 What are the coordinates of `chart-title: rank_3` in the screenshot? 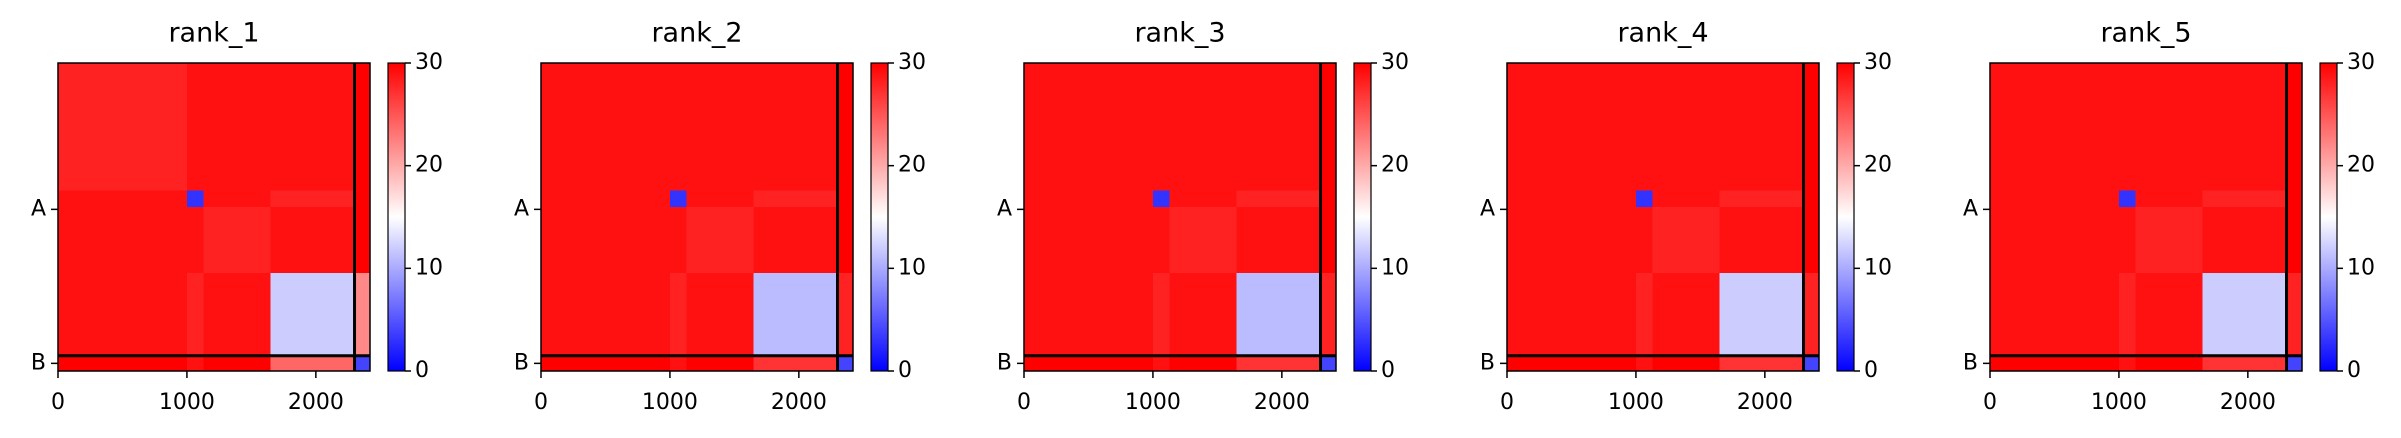 It's located at (1179, 33).